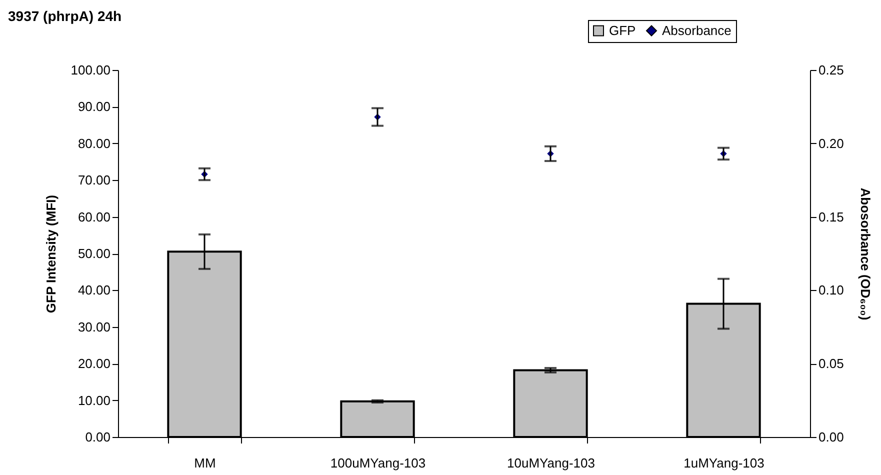 The image size is (881, 475). I want to click on y-tick-label: 60.00, so click(94, 216).